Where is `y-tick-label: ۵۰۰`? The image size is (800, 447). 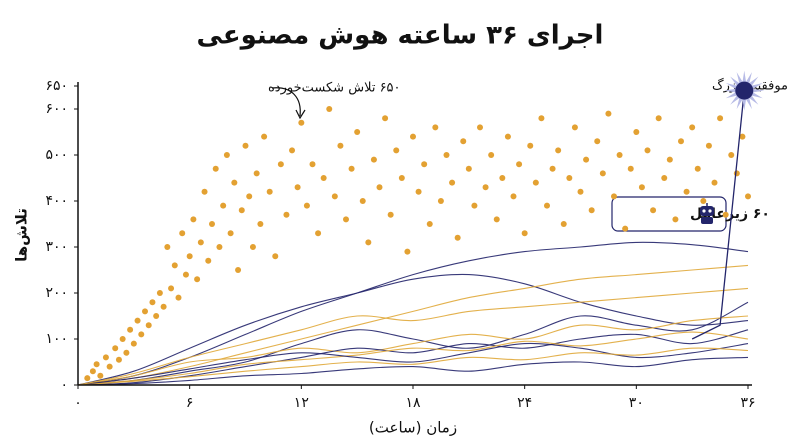 y-tick-label: ۵۰۰ is located at coordinates (56, 155).